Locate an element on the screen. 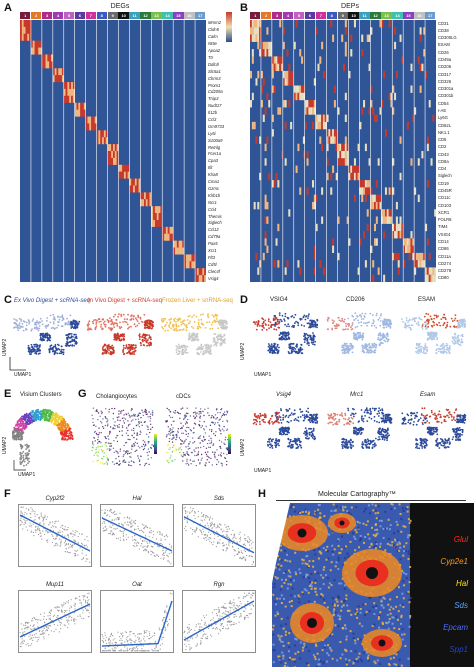 This screenshot has height=667, width=474. cluster-label: 15 is located at coordinates (408, 15).